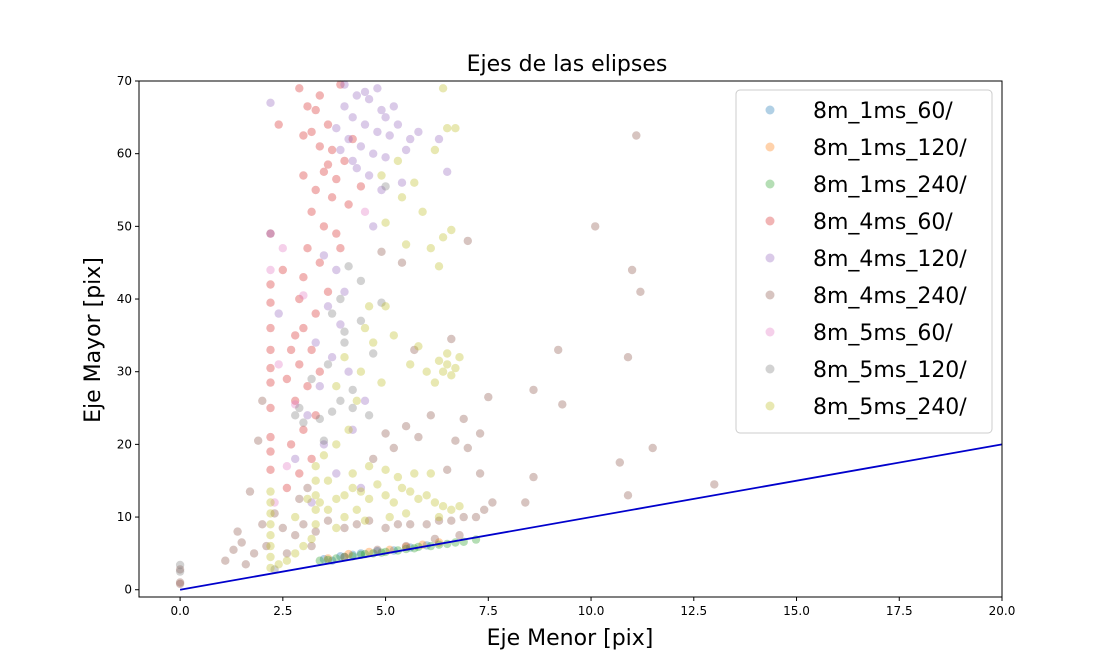  Describe the element at coordinates (591, 611) in the screenshot. I see `x-tick-label: 10.0` at that location.